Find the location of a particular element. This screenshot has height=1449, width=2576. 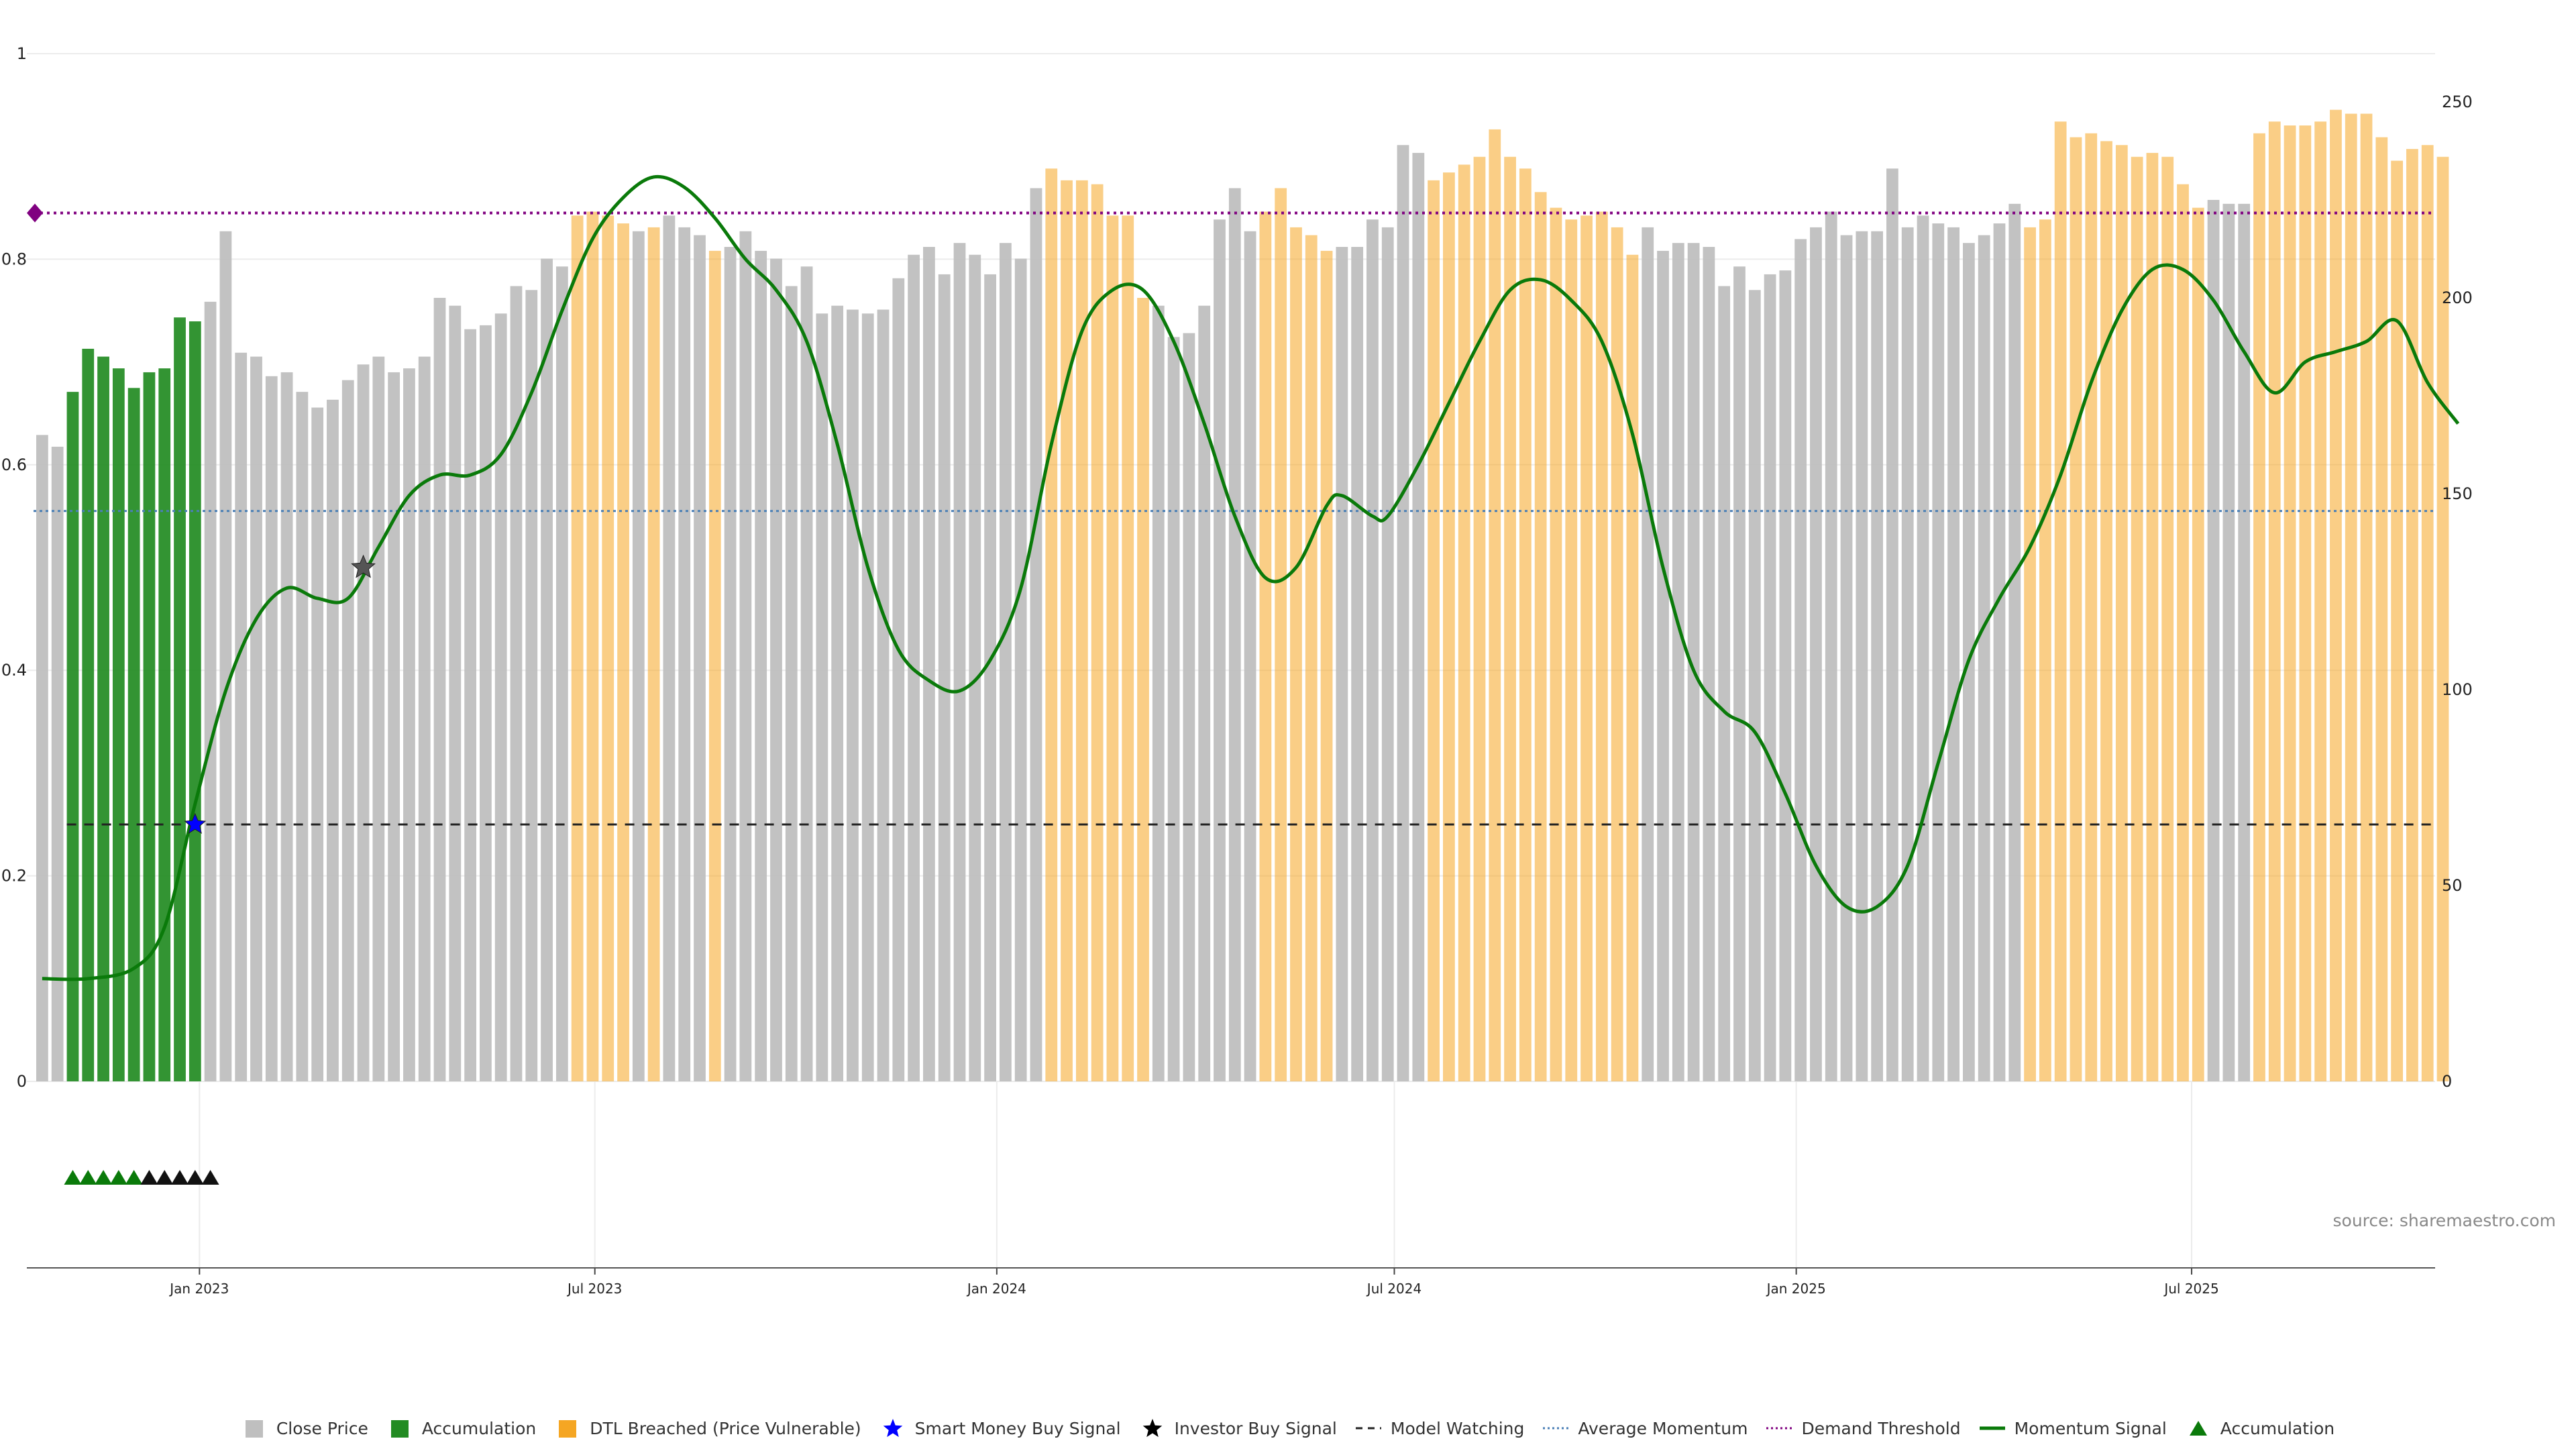

green-line-icon is located at coordinates (1992, 1428).